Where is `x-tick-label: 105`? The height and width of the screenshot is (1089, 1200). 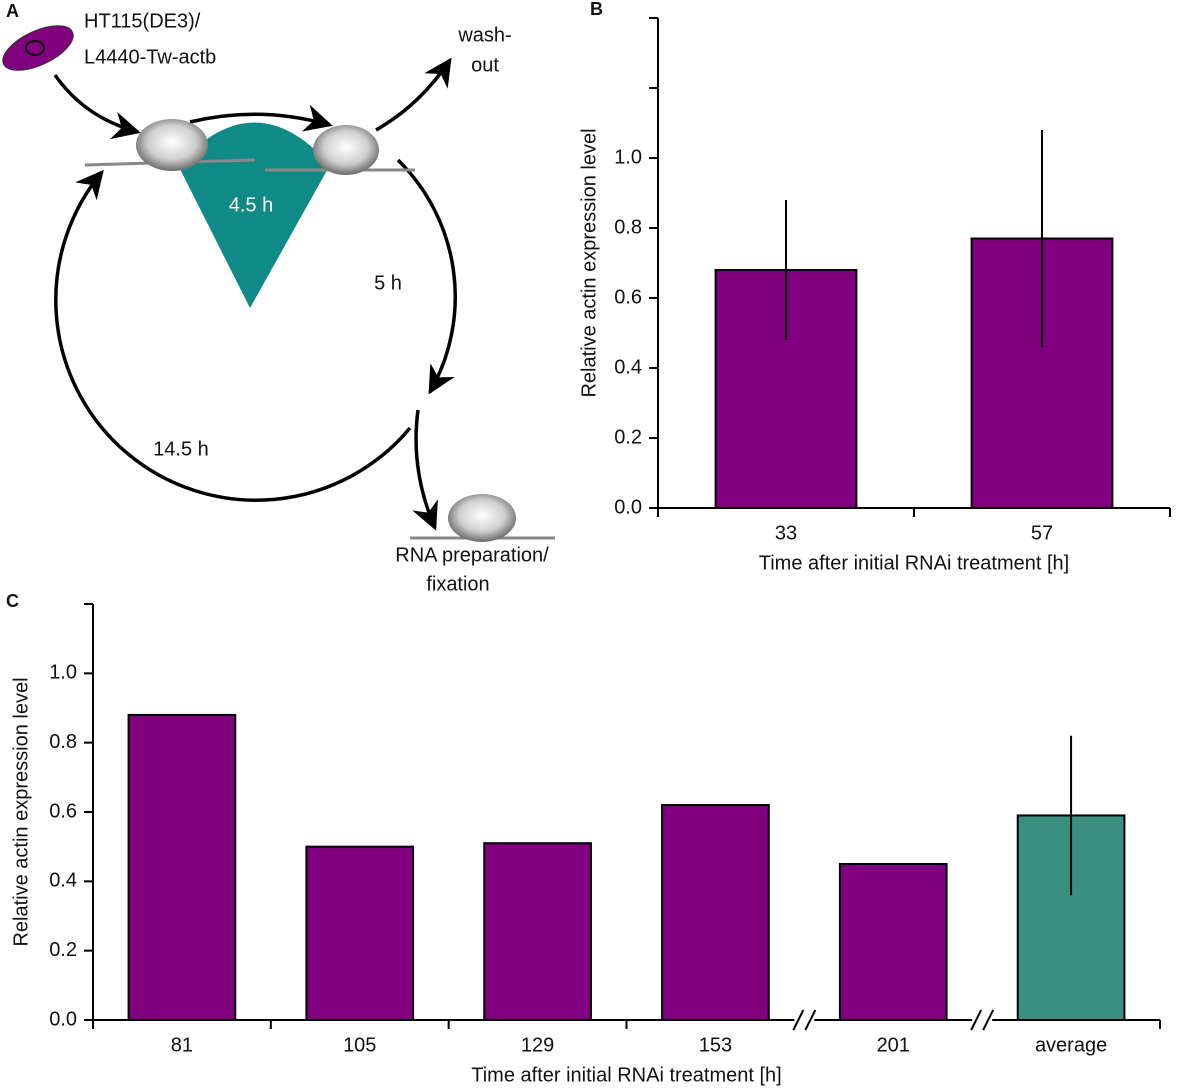 x-tick-label: 105 is located at coordinates (359, 1045).